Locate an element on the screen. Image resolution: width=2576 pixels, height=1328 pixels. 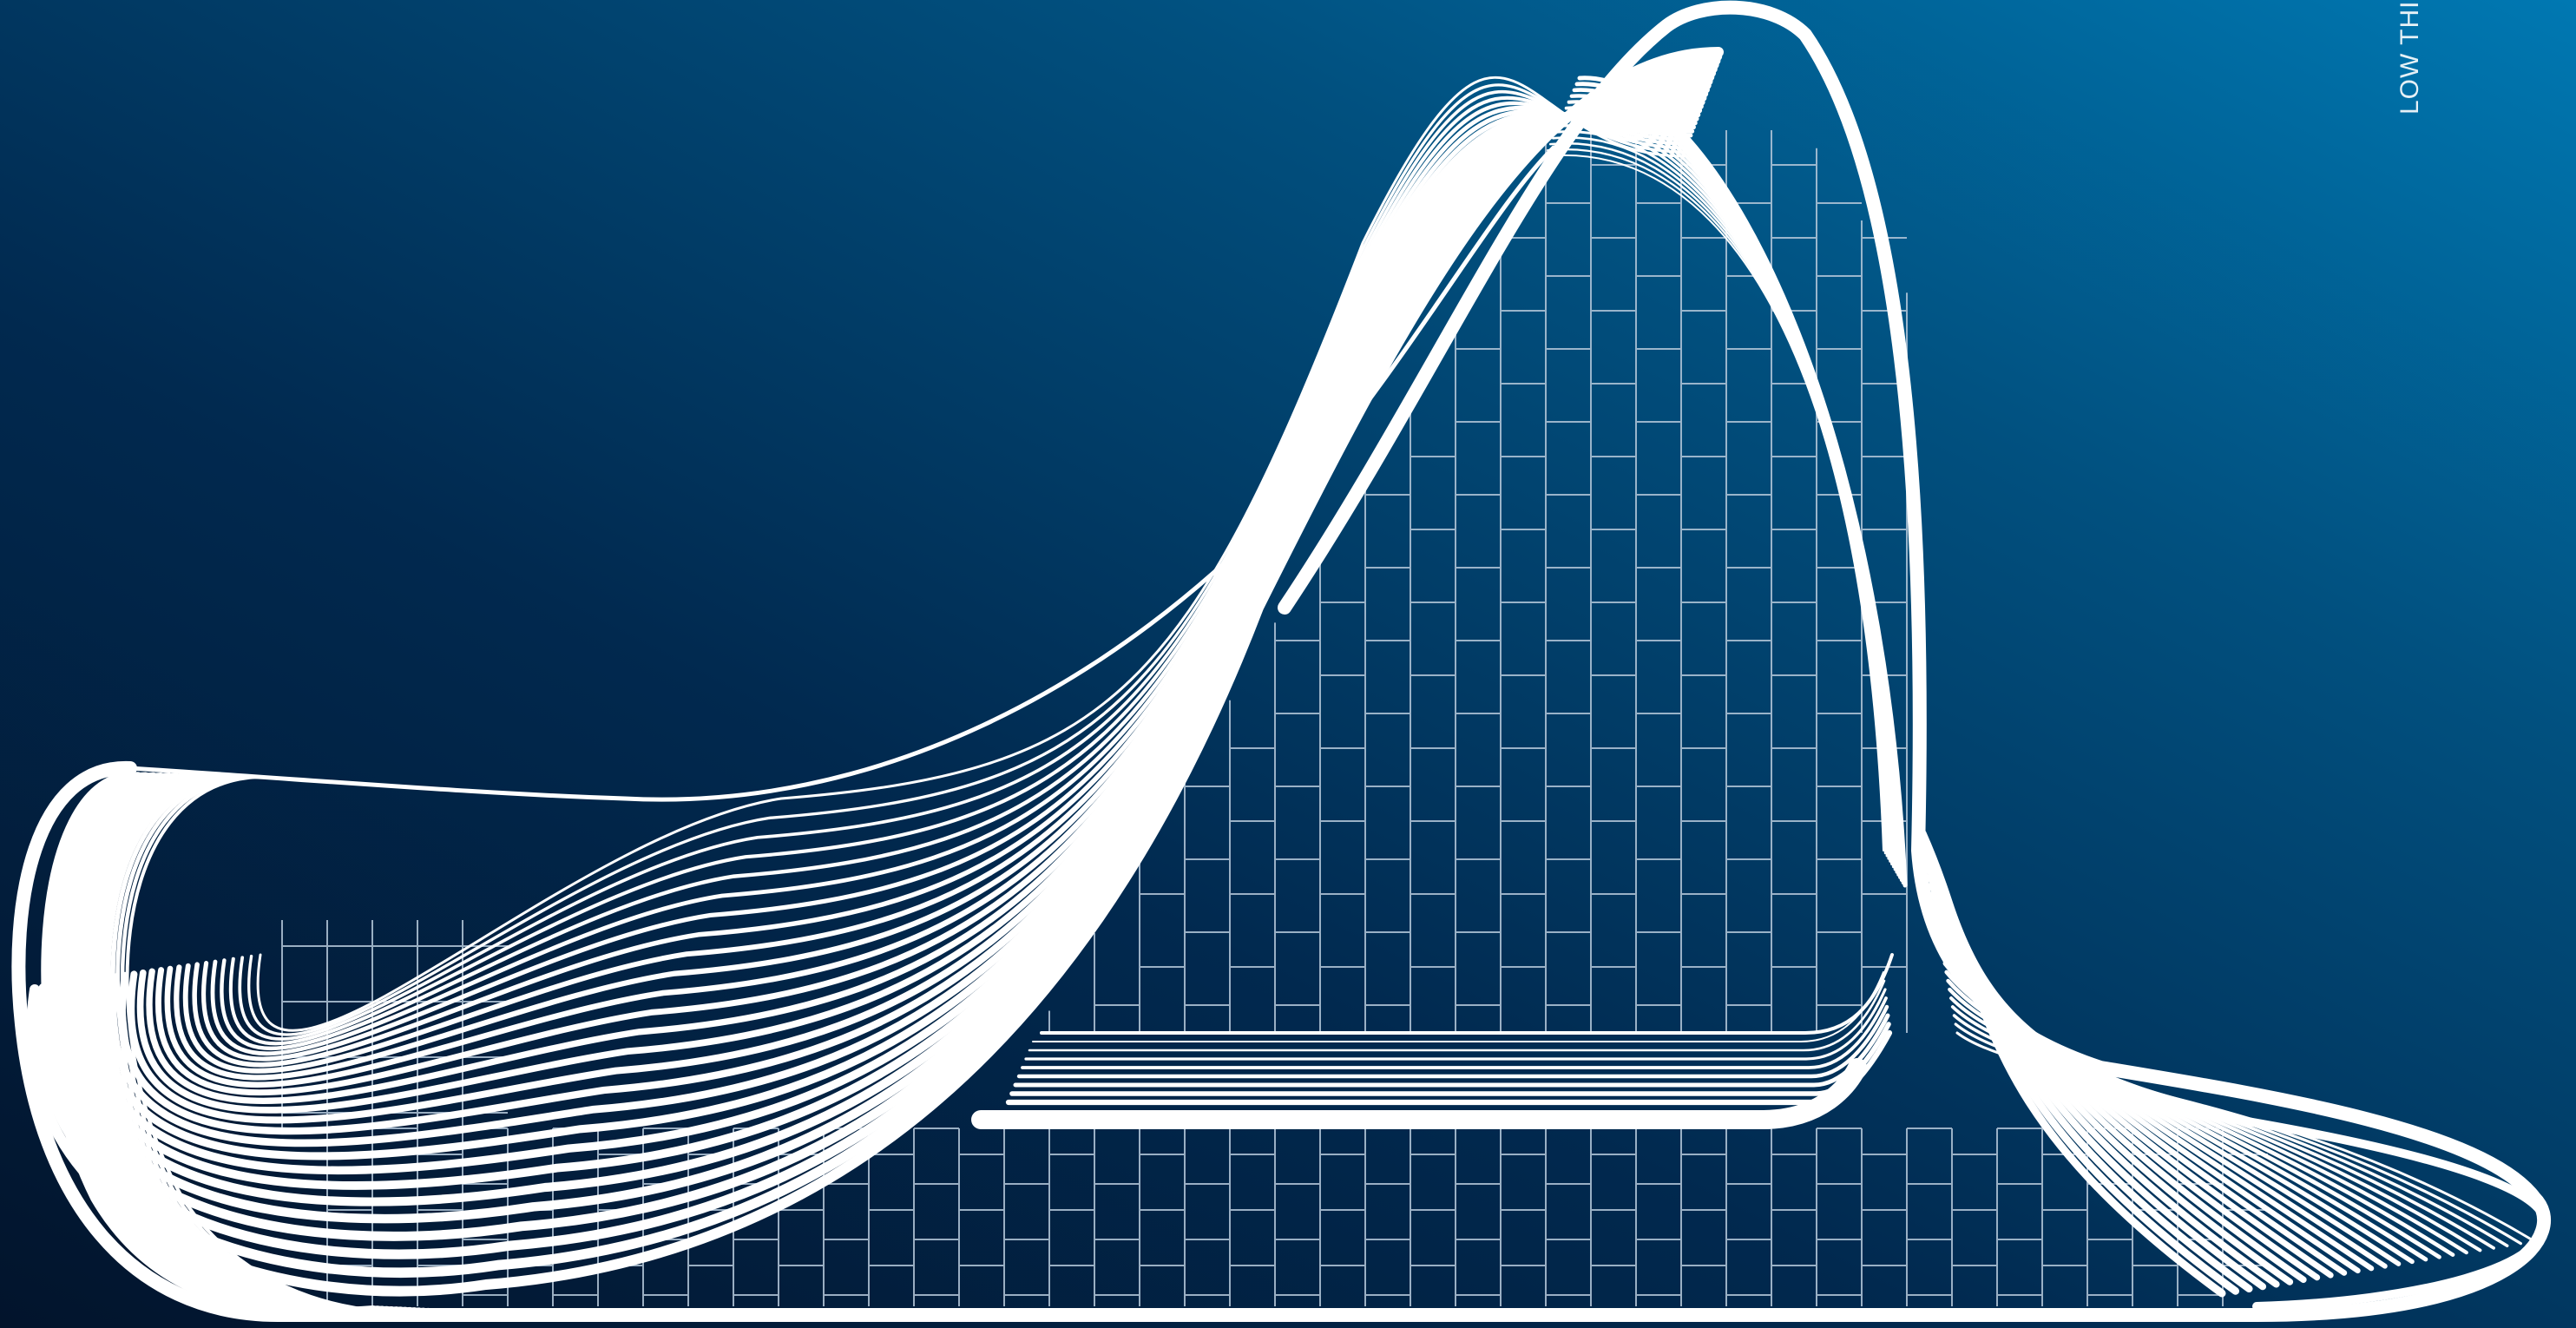
vertical-title-text: LOW THIC is located at coordinates (2409, 57).